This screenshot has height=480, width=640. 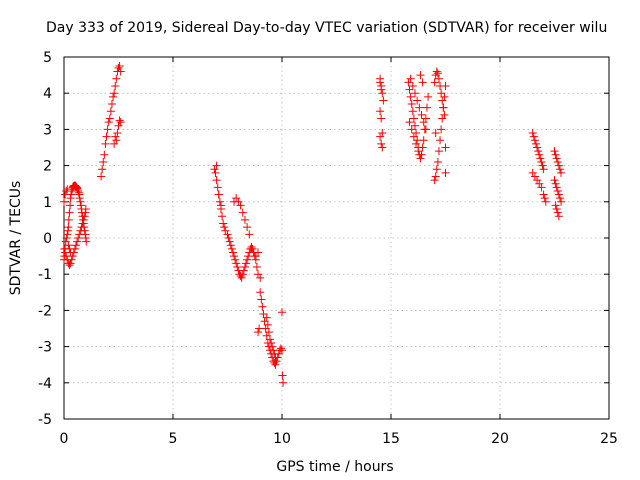 What do you see at coordinates (45, 275) in the screenshot?
I see `y-tick-label: -1` at bounding box center [45, 275].